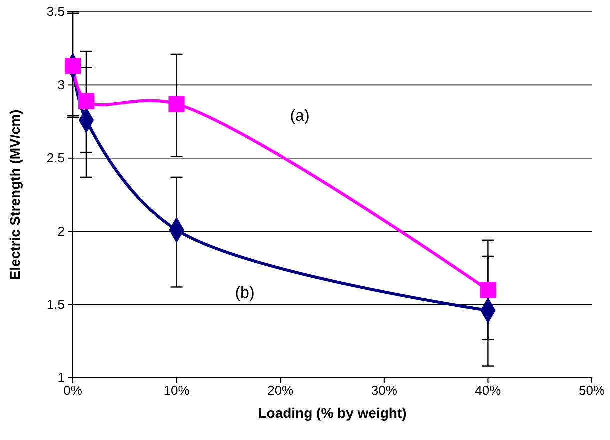 This screenshot has width=610, height=440. Describe the element at coordinates (332, 413) in the screenshot. I see `x-axis-title: Loading (% by weight)` at that location.